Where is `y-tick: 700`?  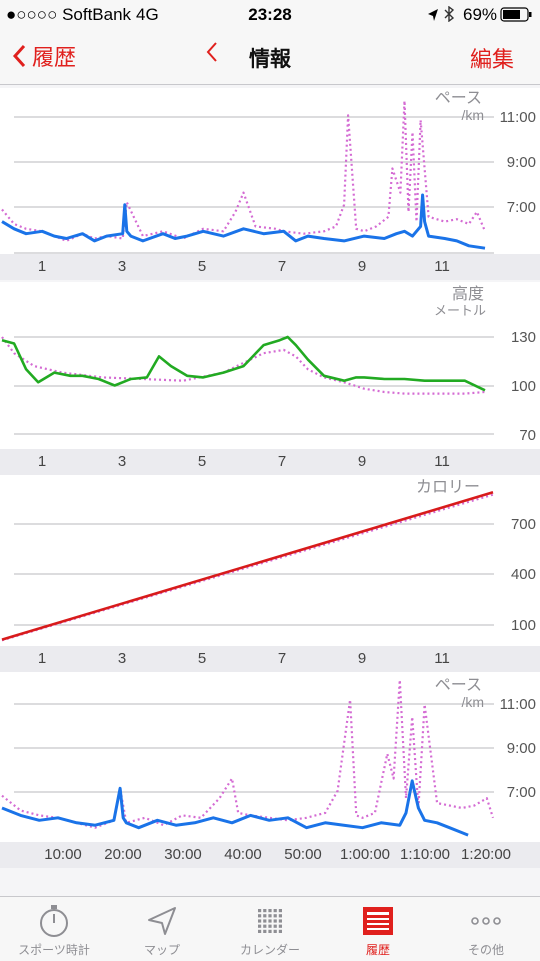
y-tick: 700 is located at coordinates (523, 524).